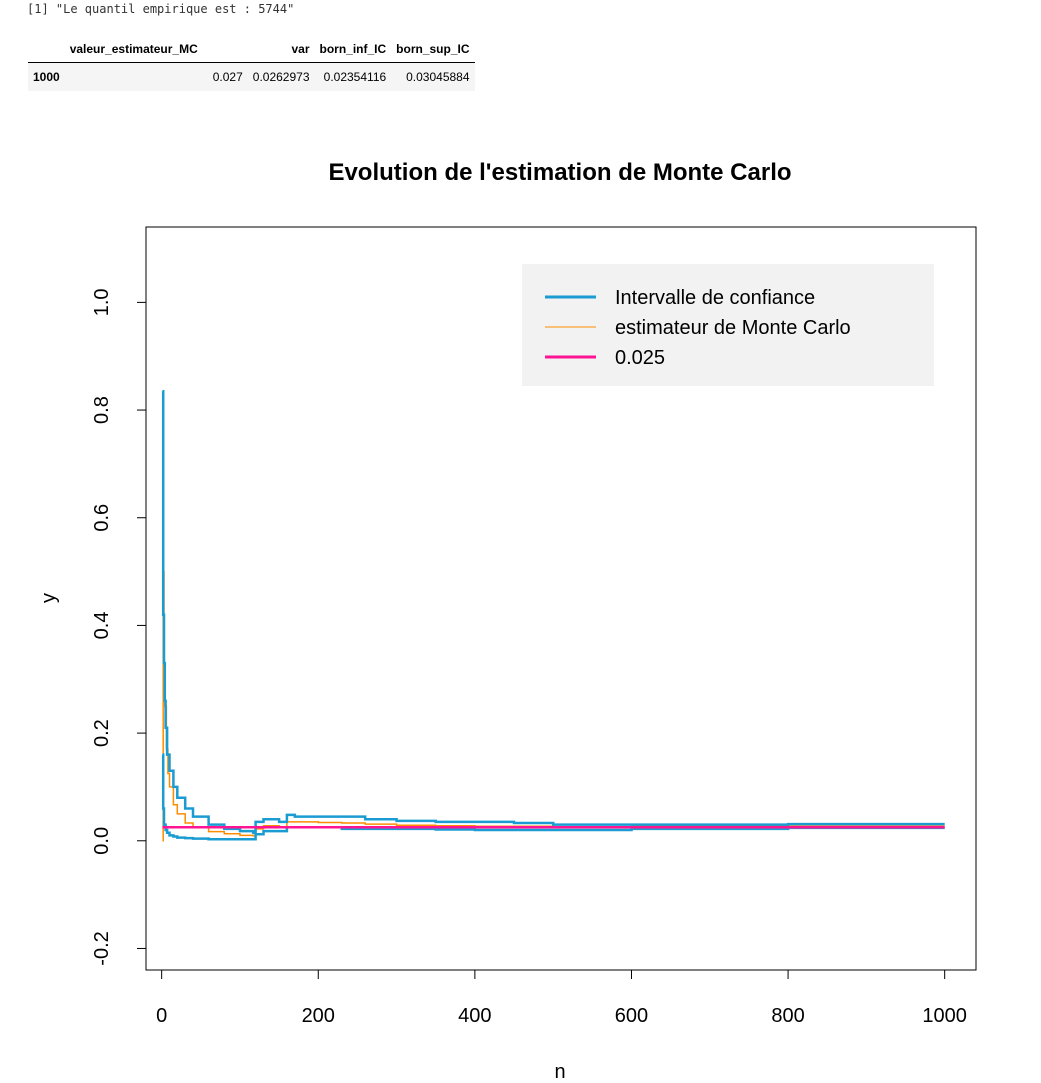 This screenshot has width=1041, height=1083. What do you see at coordinates (944, 1016) in the screenshot?
I see `x-tick-label: 1000` at bounding box center [944, 1016].